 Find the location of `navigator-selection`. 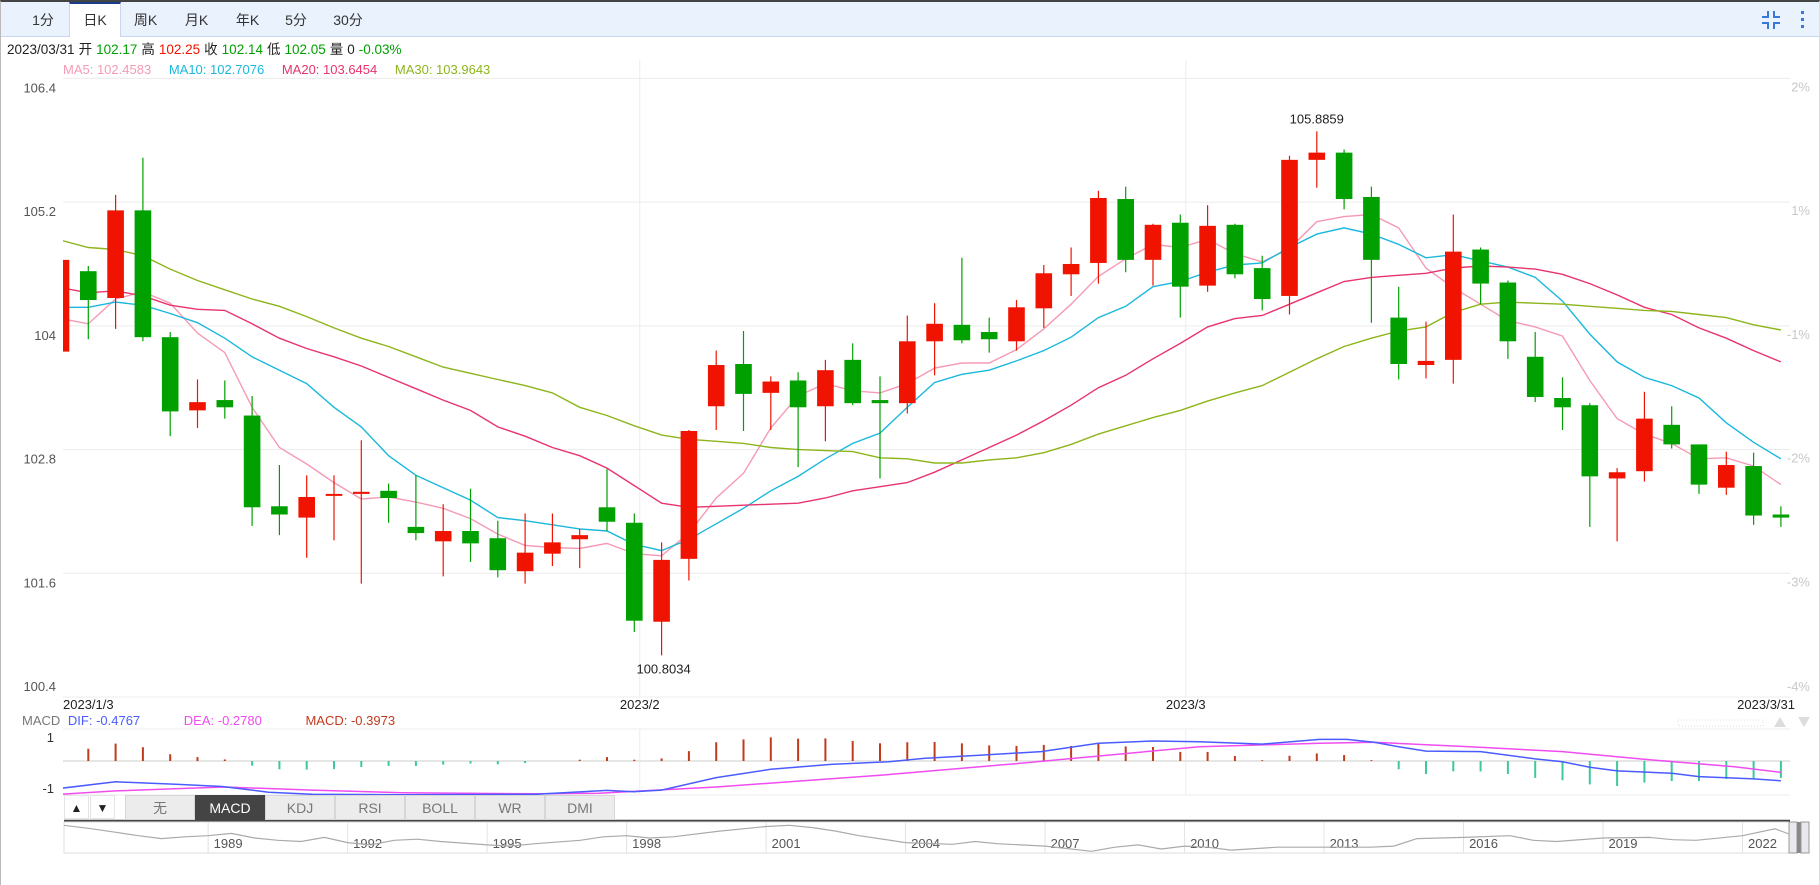

navigator-selection is located at coordinates (1799, 837).